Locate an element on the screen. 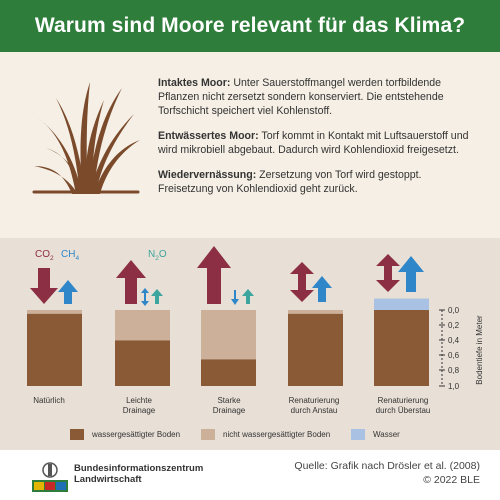 The width and height of the screenshot is (500, 500). tick-label: 0,8 is located at coordinates (454, 370).